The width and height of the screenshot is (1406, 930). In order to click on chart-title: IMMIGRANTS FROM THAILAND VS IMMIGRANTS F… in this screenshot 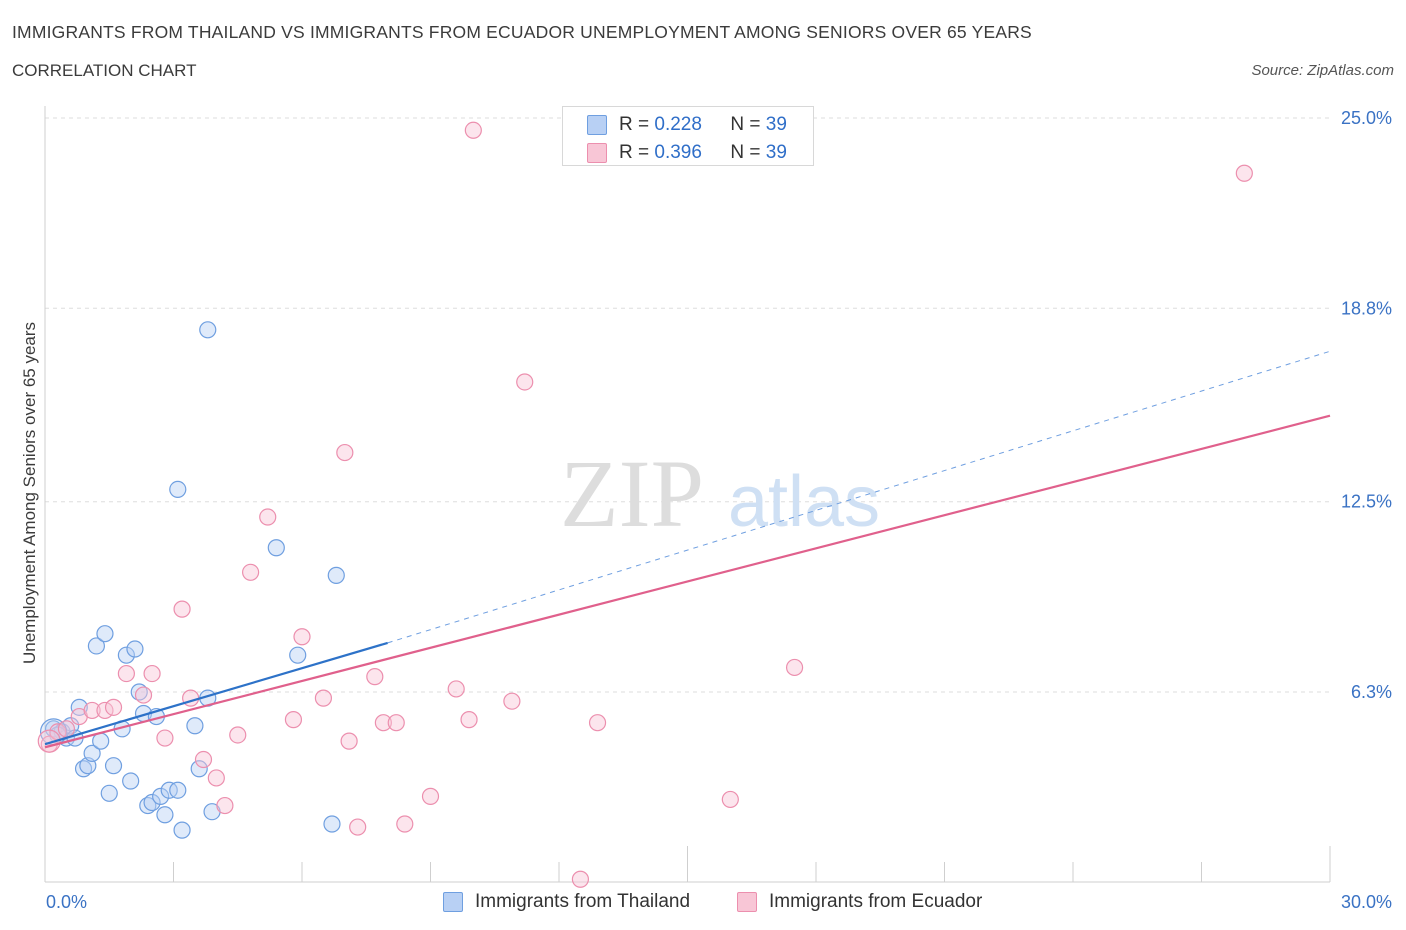, I will do `click(522, 32)`.